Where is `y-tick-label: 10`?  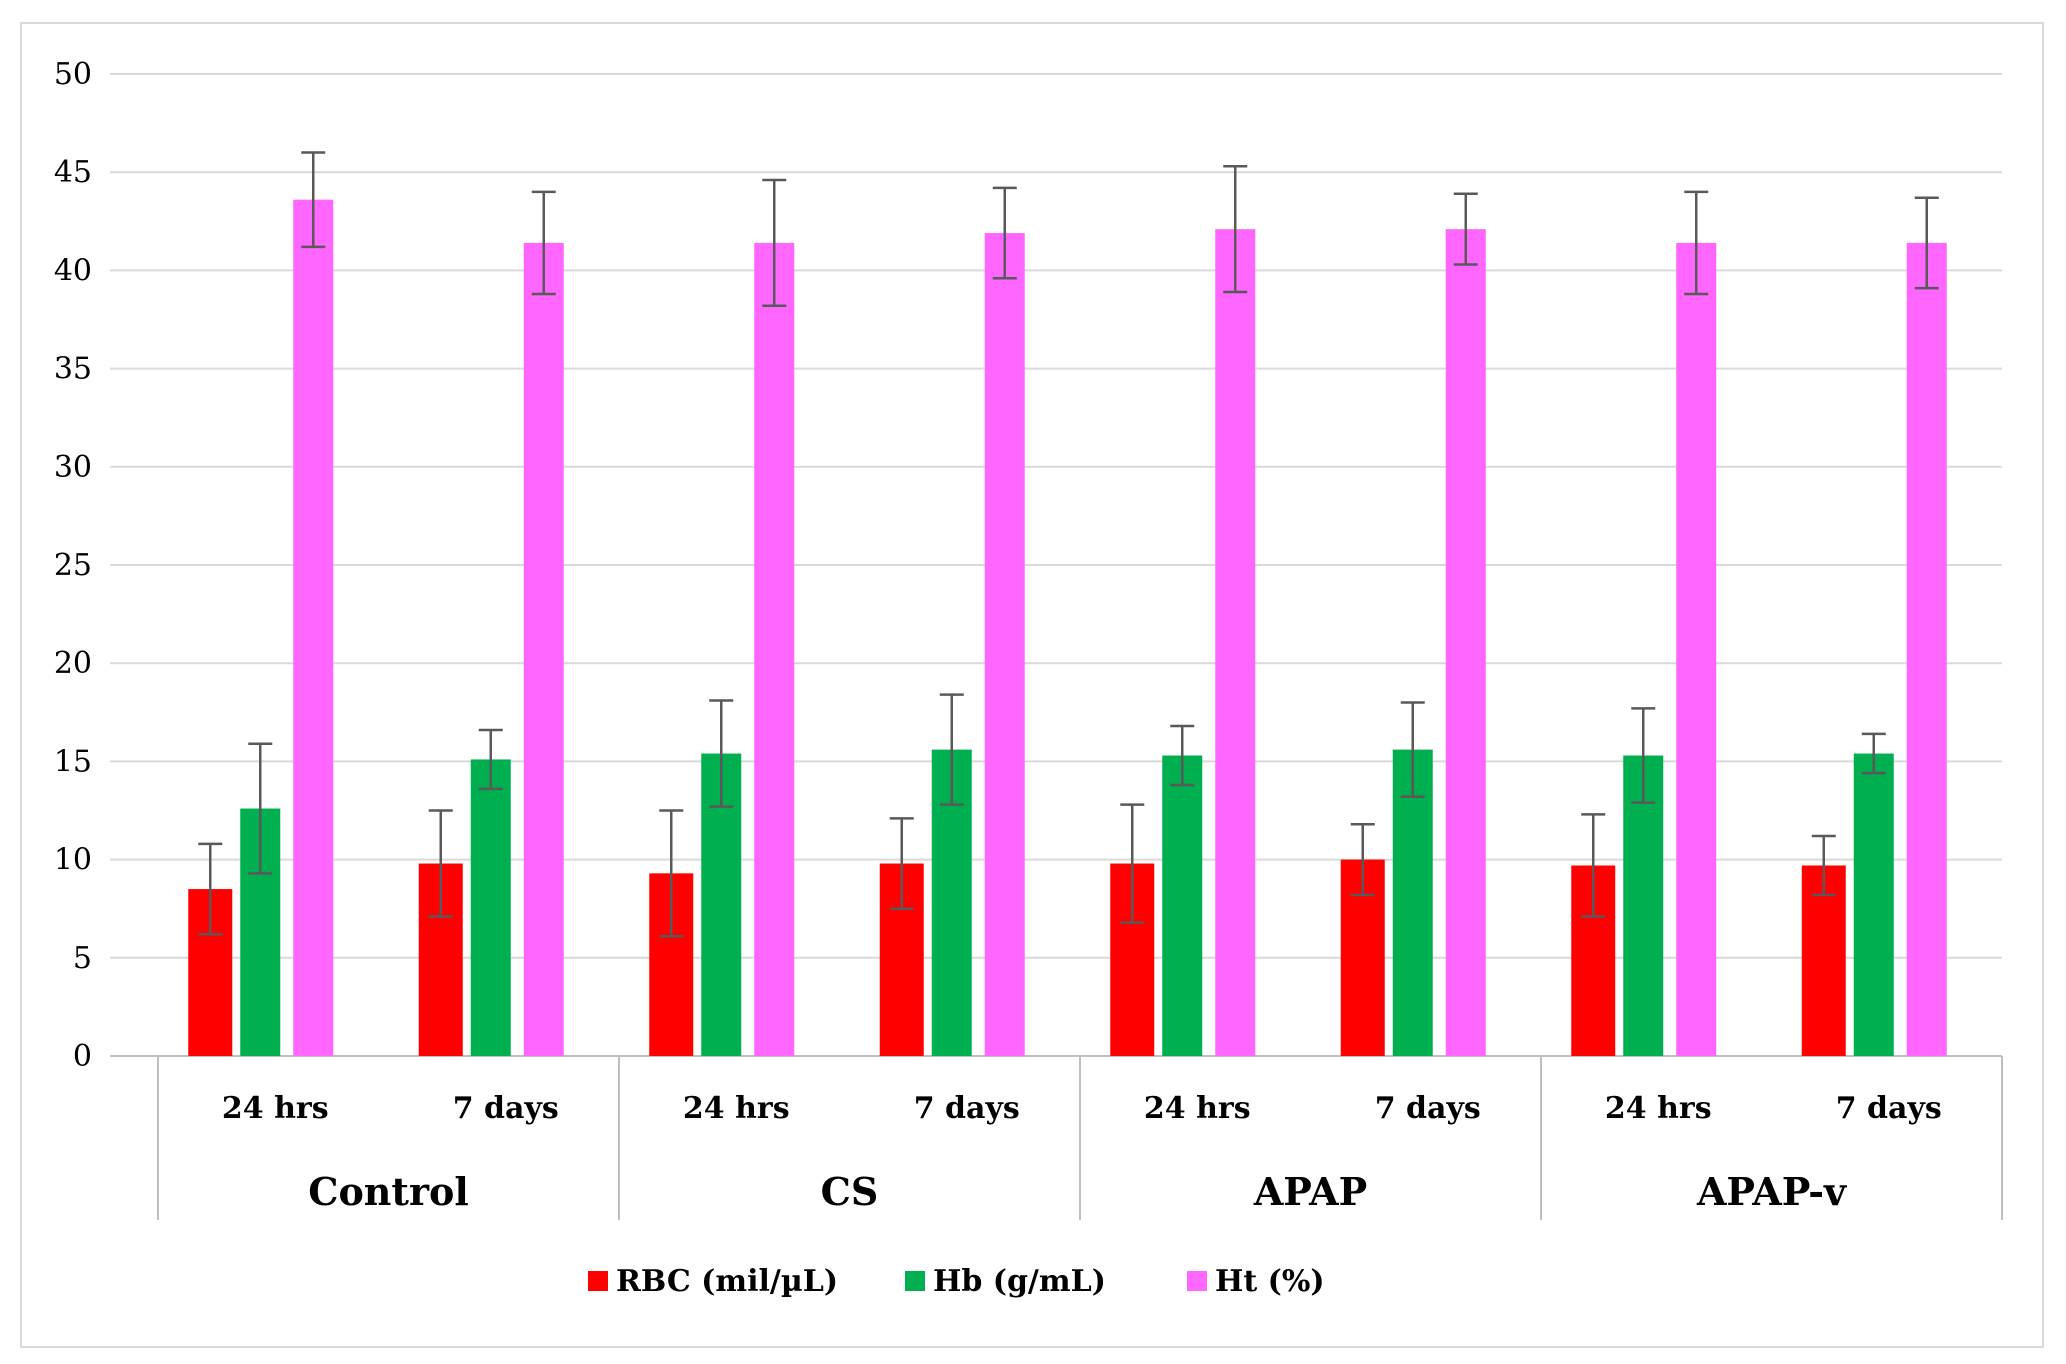 y-tick-label: 10 is located at coordinates (73, 860).